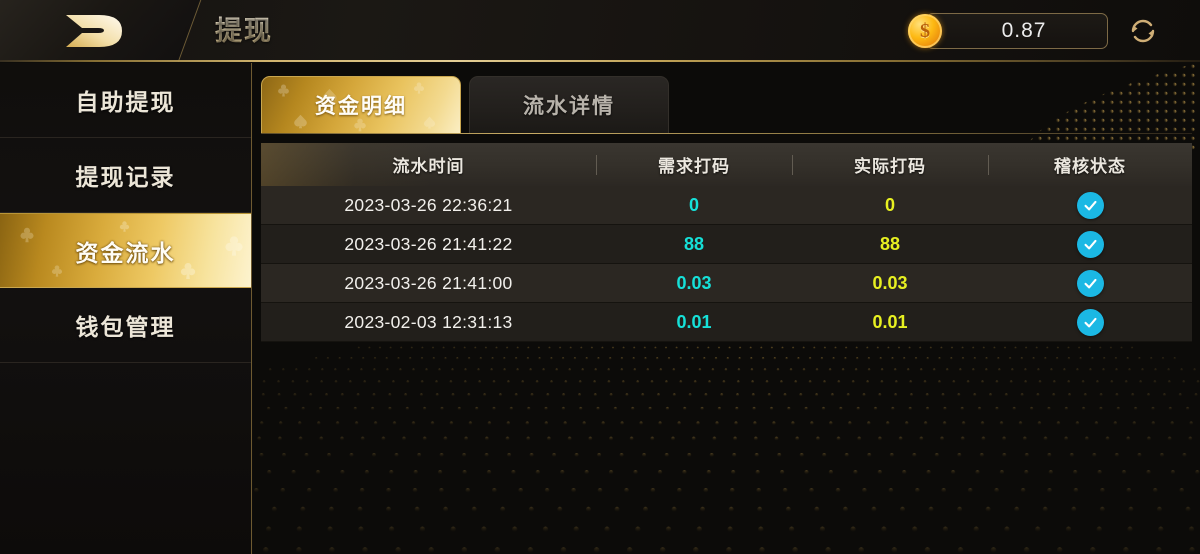  Describe the element at coordinates (92, 31) in the screenshot. I see `brand-d-logo-icon` at that location.